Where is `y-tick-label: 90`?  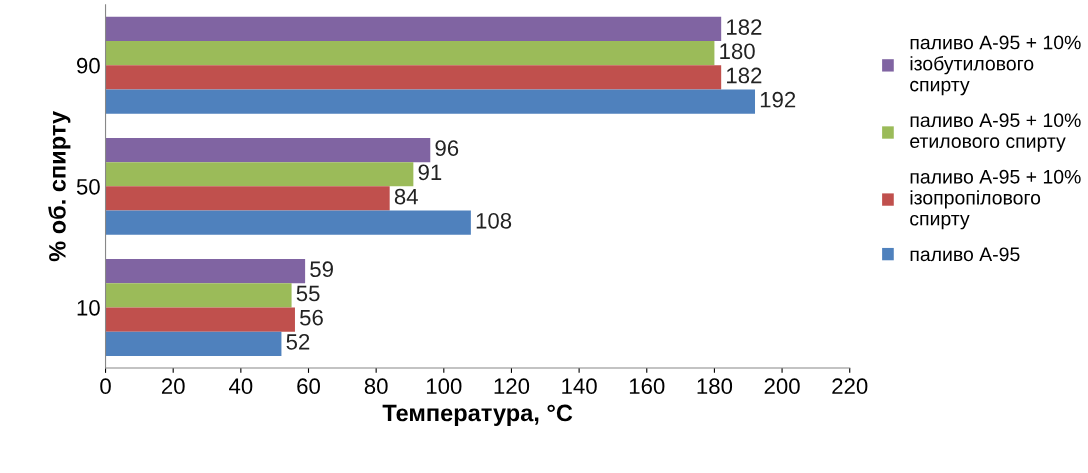 y-tick-label: 90 is located at coordinates (88, 65).